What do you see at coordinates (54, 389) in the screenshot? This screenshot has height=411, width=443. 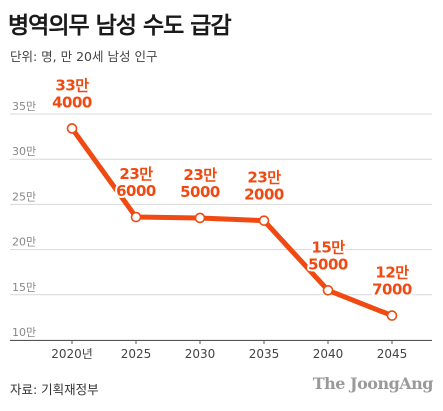 I see `source-note: 자료: 기획재정부` at bounding box center [54, 389].